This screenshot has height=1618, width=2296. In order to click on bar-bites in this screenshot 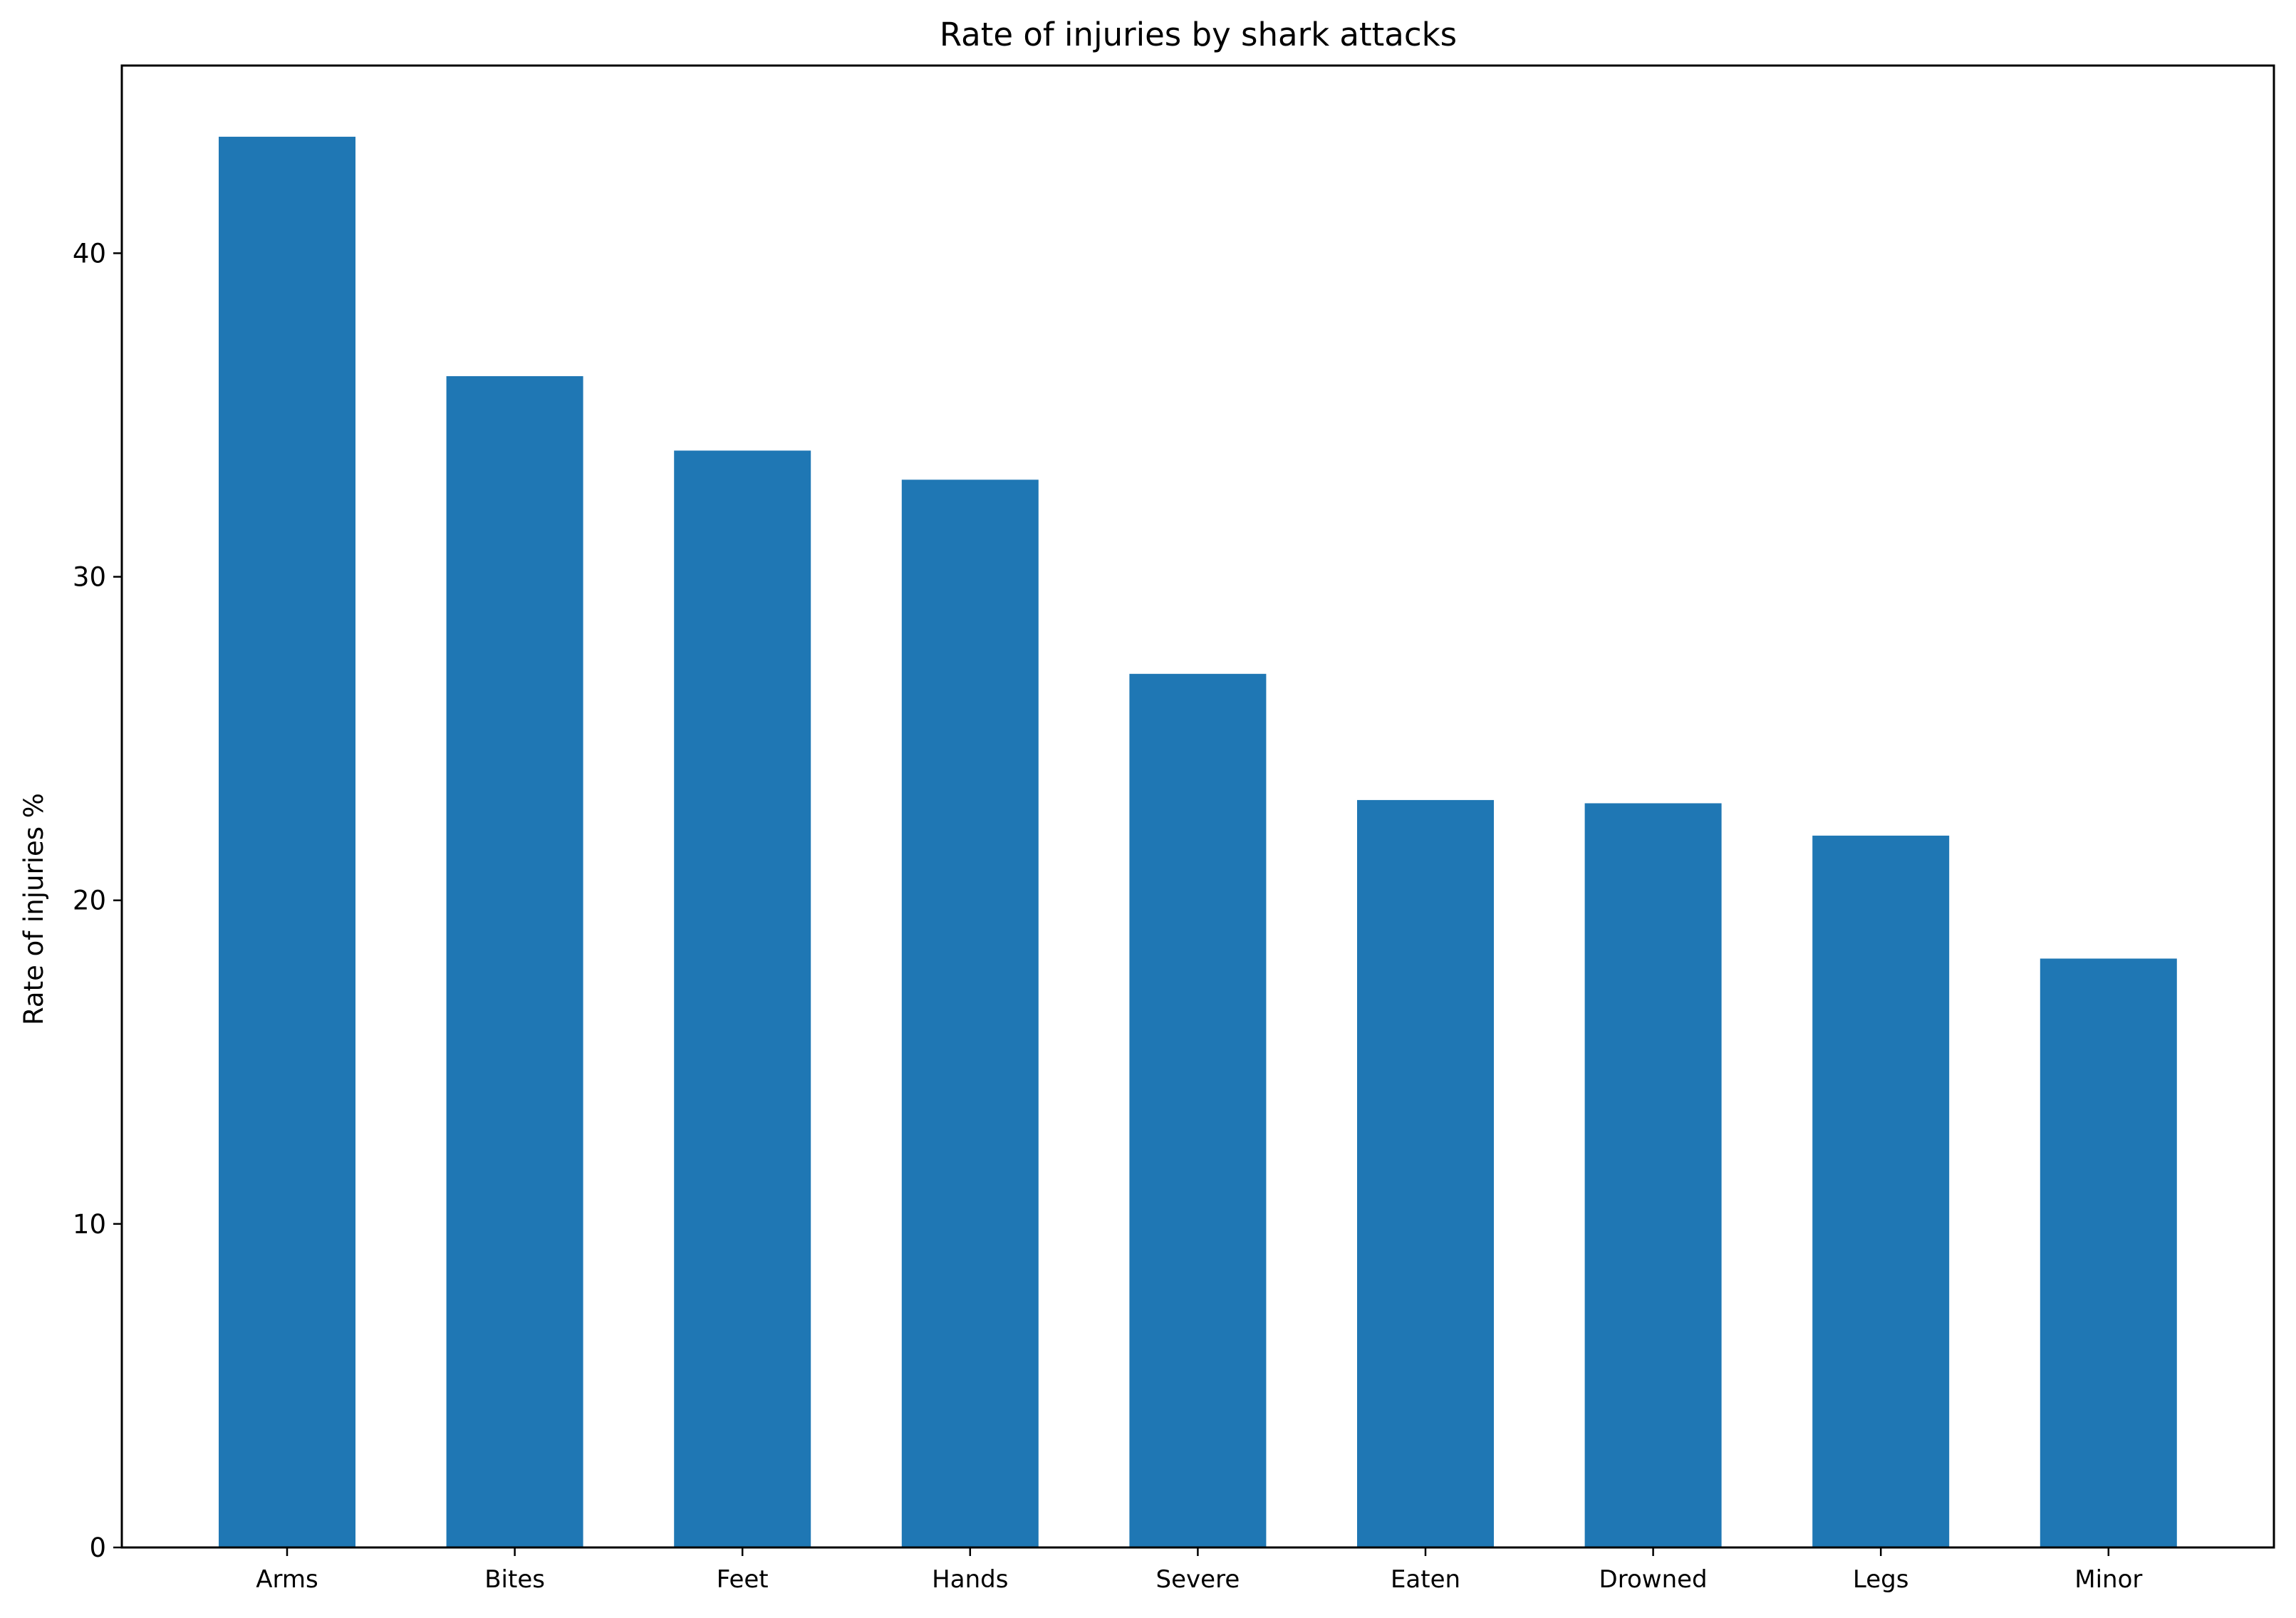, I will do `click(514, 961)`.